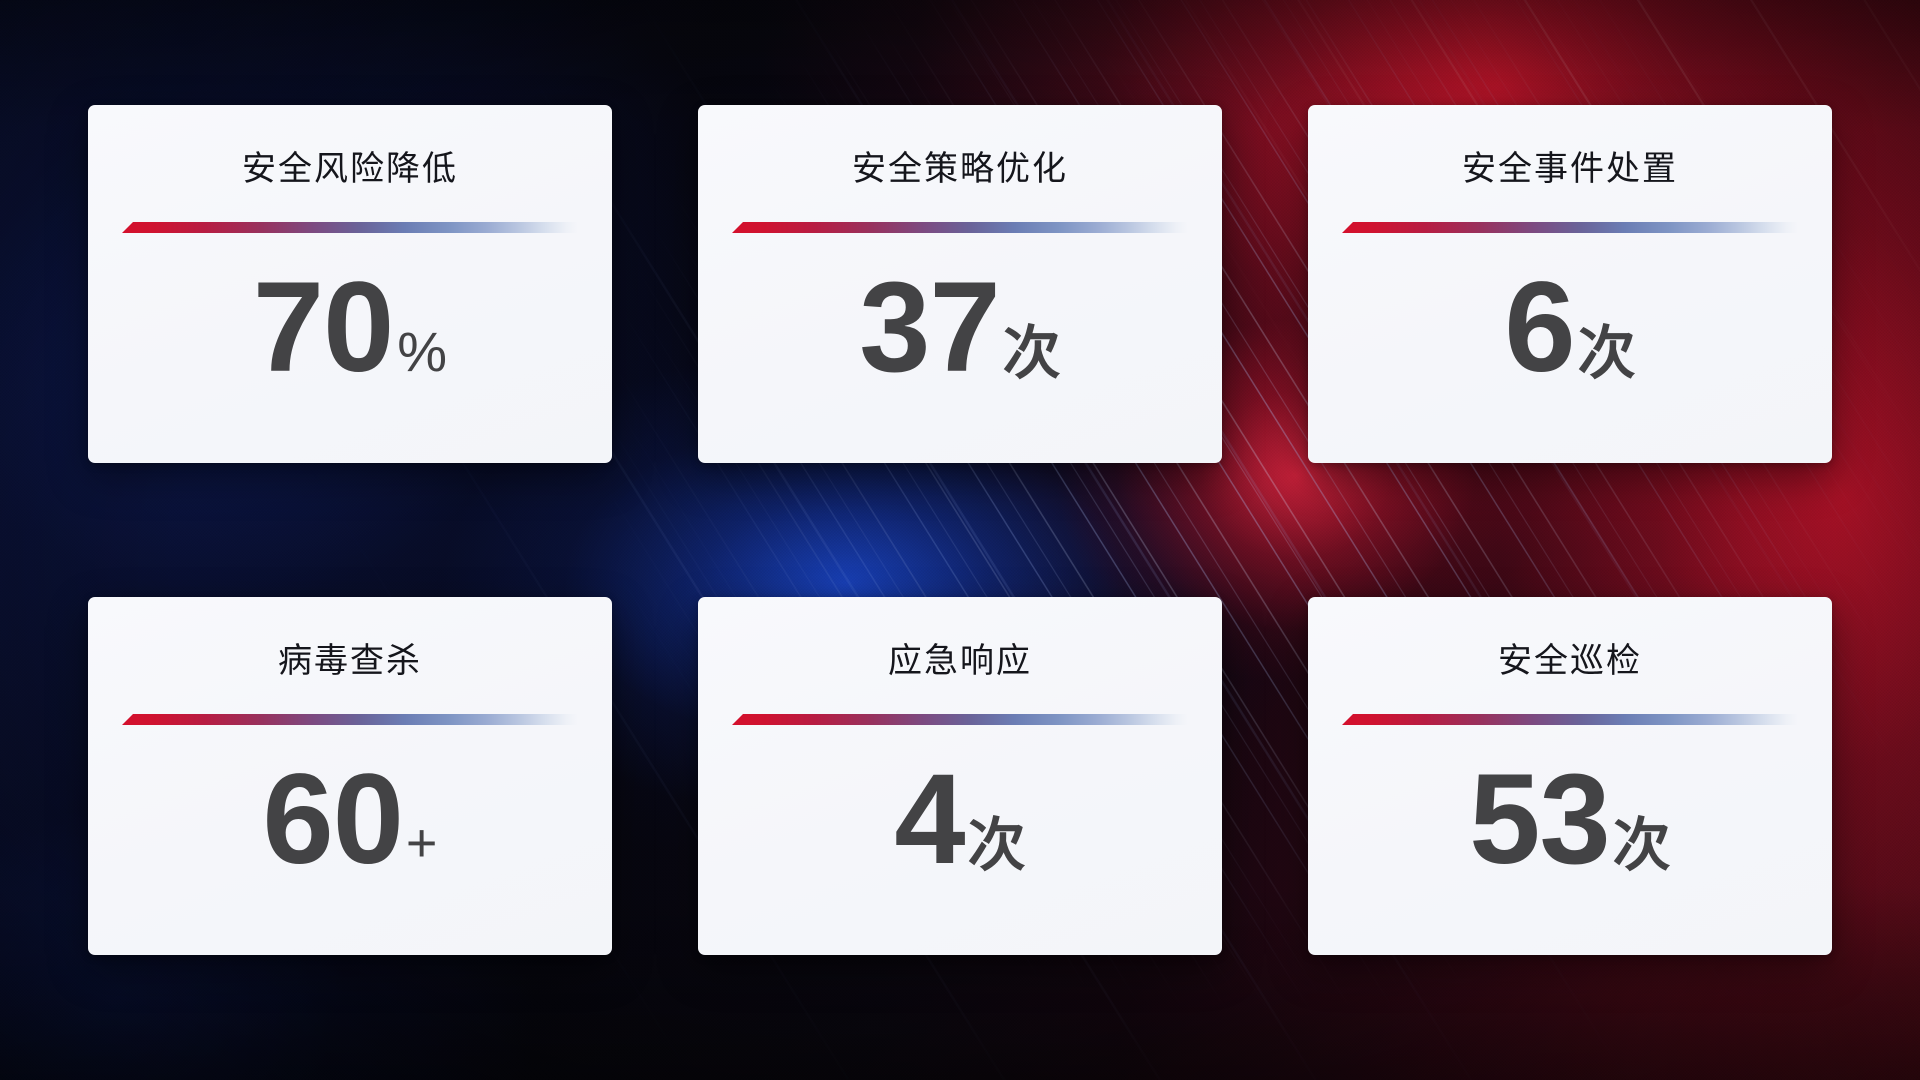 The width and height of the screenshot is (1920, 1080). I want to click on metric-value-row: 70%, so click(350, 328).